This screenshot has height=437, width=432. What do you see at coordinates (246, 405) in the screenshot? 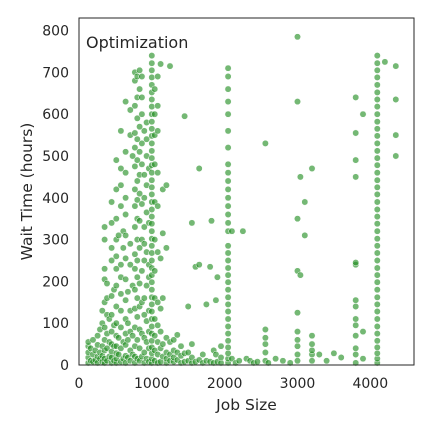
I see `x-axis-label: Job Size` at bounding box center [246, 405].